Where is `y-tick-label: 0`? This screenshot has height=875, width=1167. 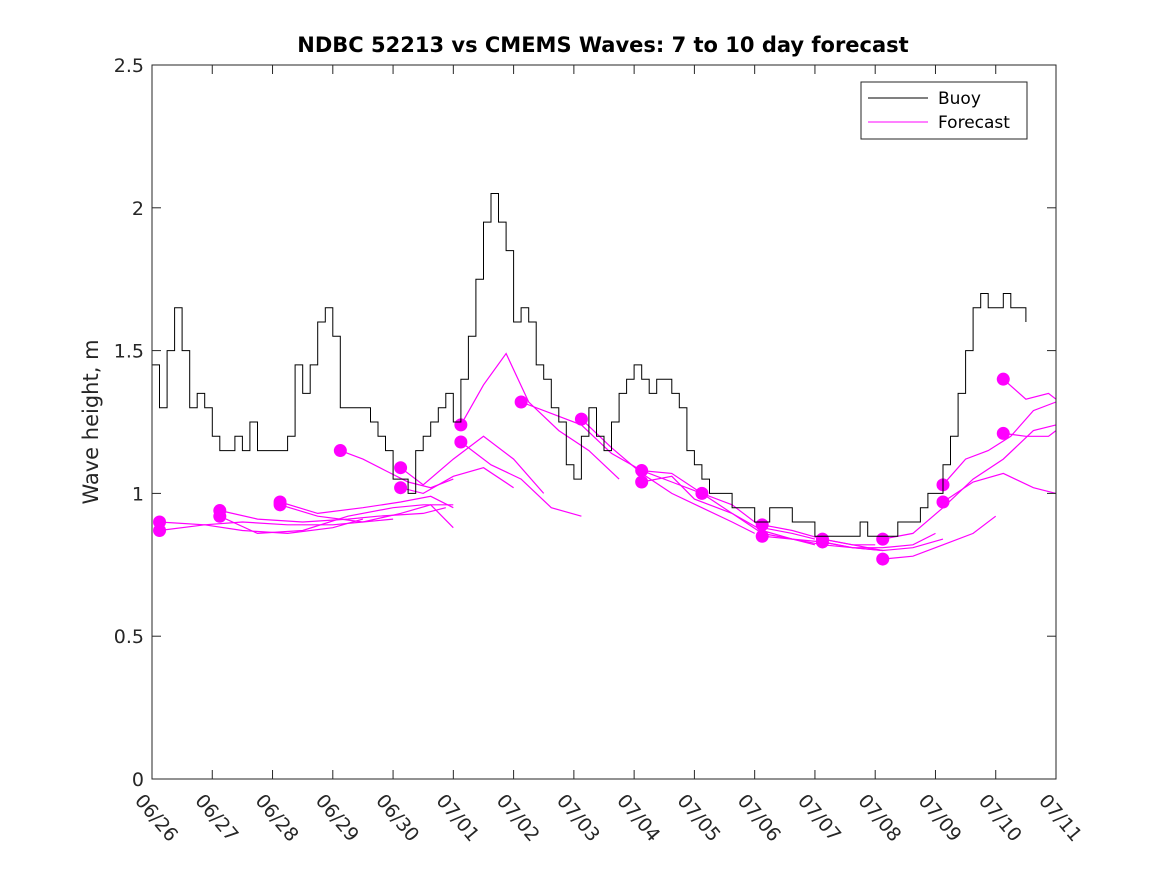
y-tick-label: 0 is located at coordinates (138, 780).